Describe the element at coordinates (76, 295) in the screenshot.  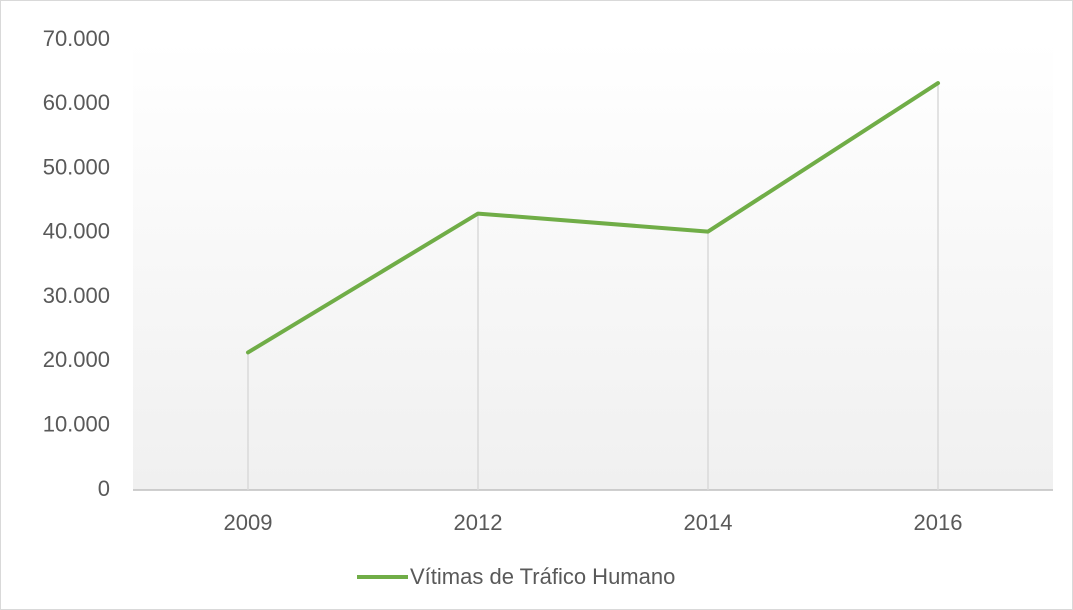
I see `y-tick-label: 30.000` at that location.